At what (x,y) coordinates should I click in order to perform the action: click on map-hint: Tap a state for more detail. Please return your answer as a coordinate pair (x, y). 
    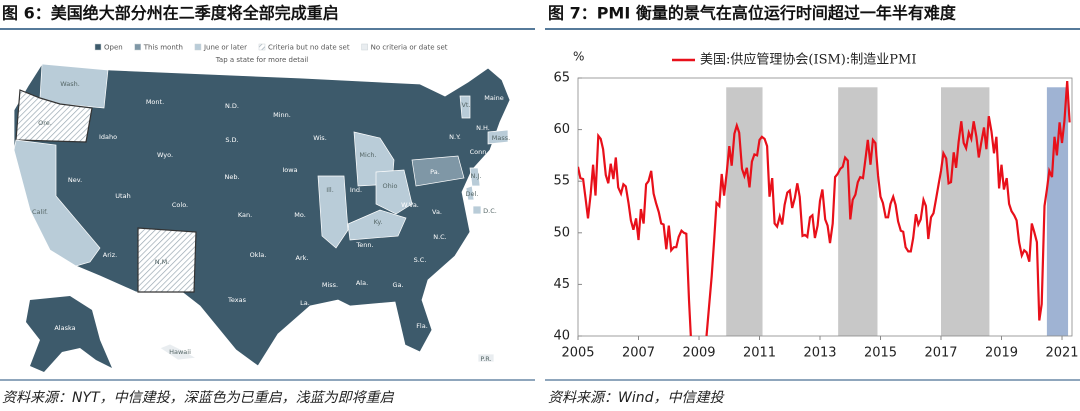
    Looking at the image, I should click on (261, 60).